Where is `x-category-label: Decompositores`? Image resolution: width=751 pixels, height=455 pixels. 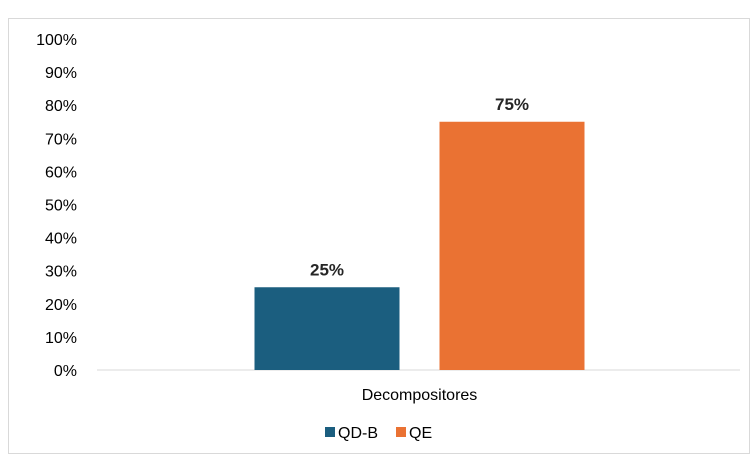
x-category-label: Decompositores is located at coordinates (420, 395).